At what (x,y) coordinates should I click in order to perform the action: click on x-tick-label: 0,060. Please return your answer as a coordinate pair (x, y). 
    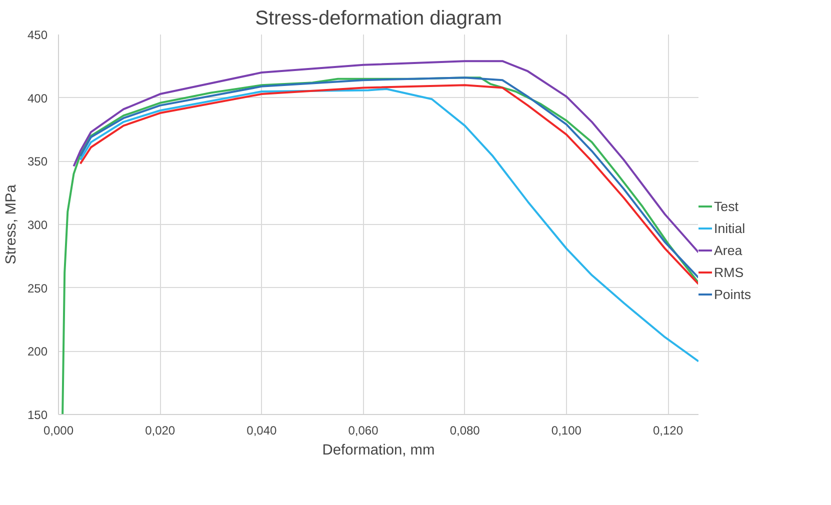
    Looking at the image, I should click on (363, 431).